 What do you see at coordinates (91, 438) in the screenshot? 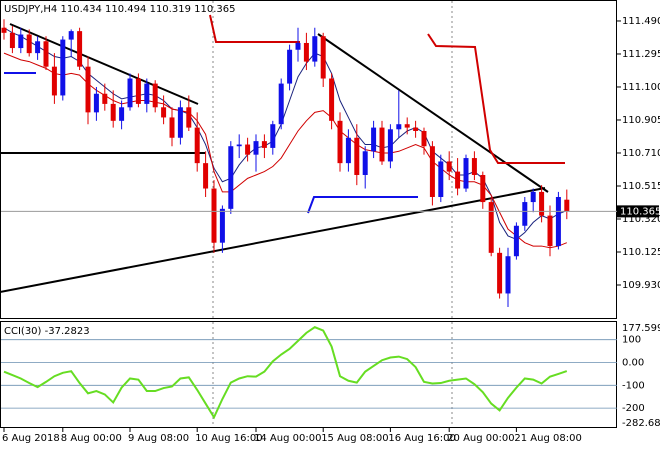
I see `x-tick-label: 8 Aug 00:00` at bounding box center [91, 438].